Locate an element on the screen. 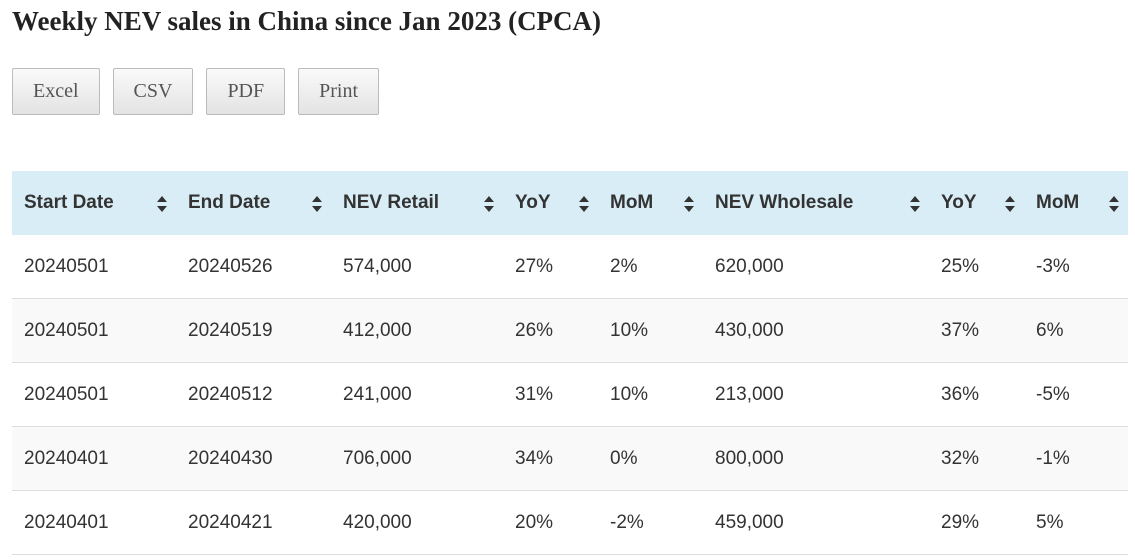  export-button: CSV is located at coordinates (153, 91).